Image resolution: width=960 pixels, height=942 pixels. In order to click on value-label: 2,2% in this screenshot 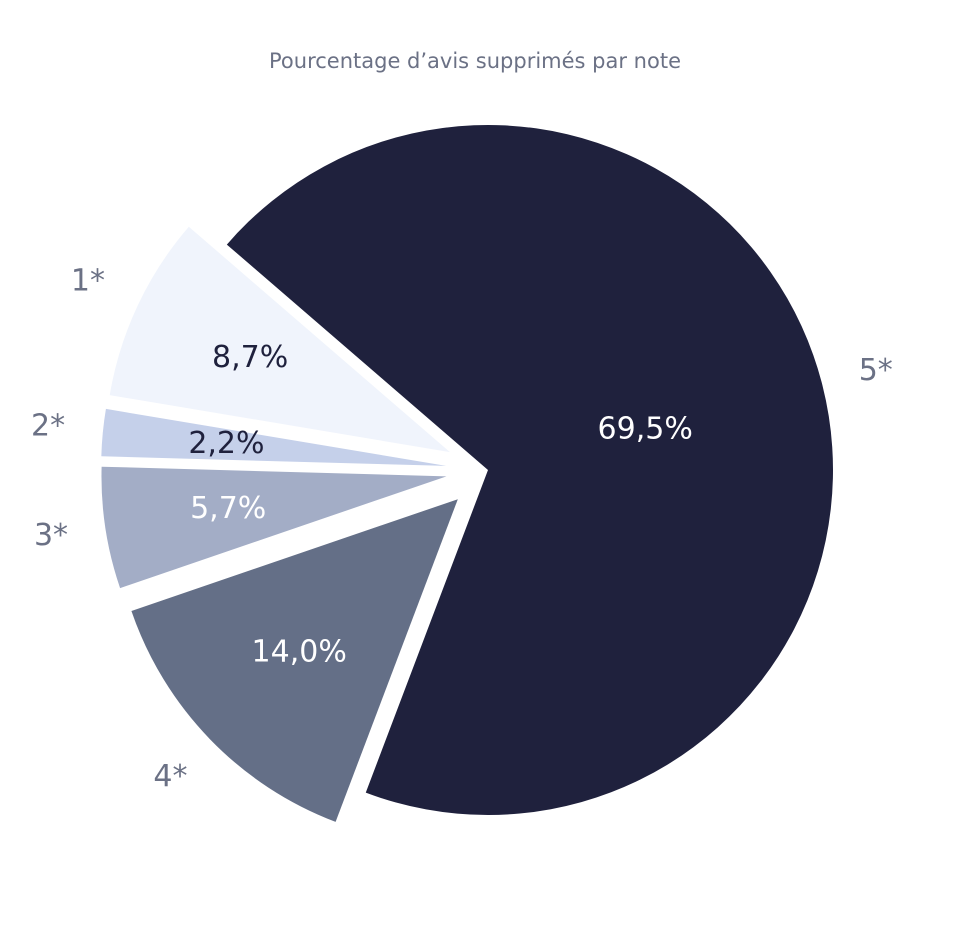, I will do `click(226, 443)`.